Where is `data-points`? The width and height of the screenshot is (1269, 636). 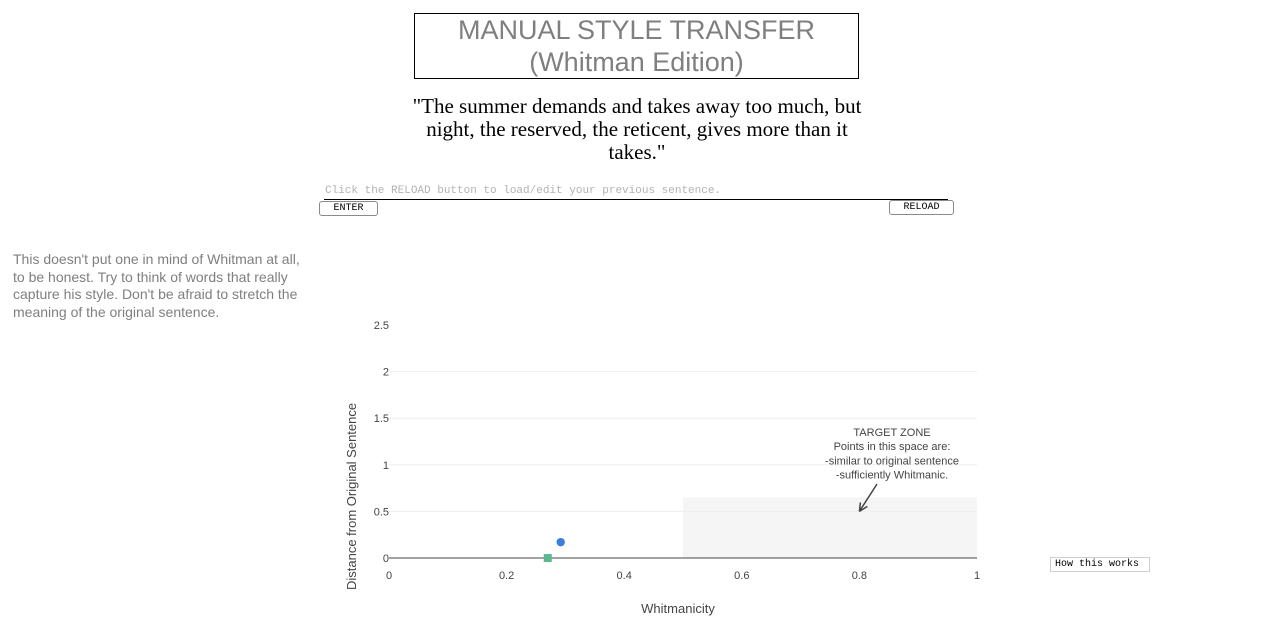
data-points is located at coordinates (554, 549).